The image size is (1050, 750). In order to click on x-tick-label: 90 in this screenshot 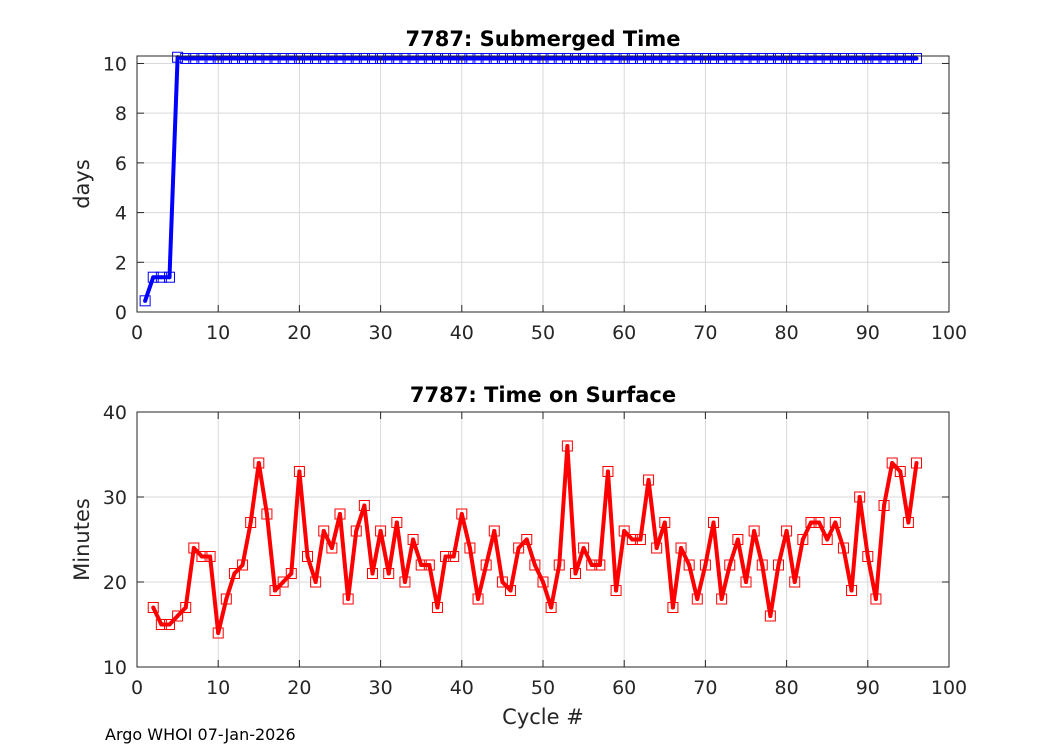, I will do `click(868, 688)`.